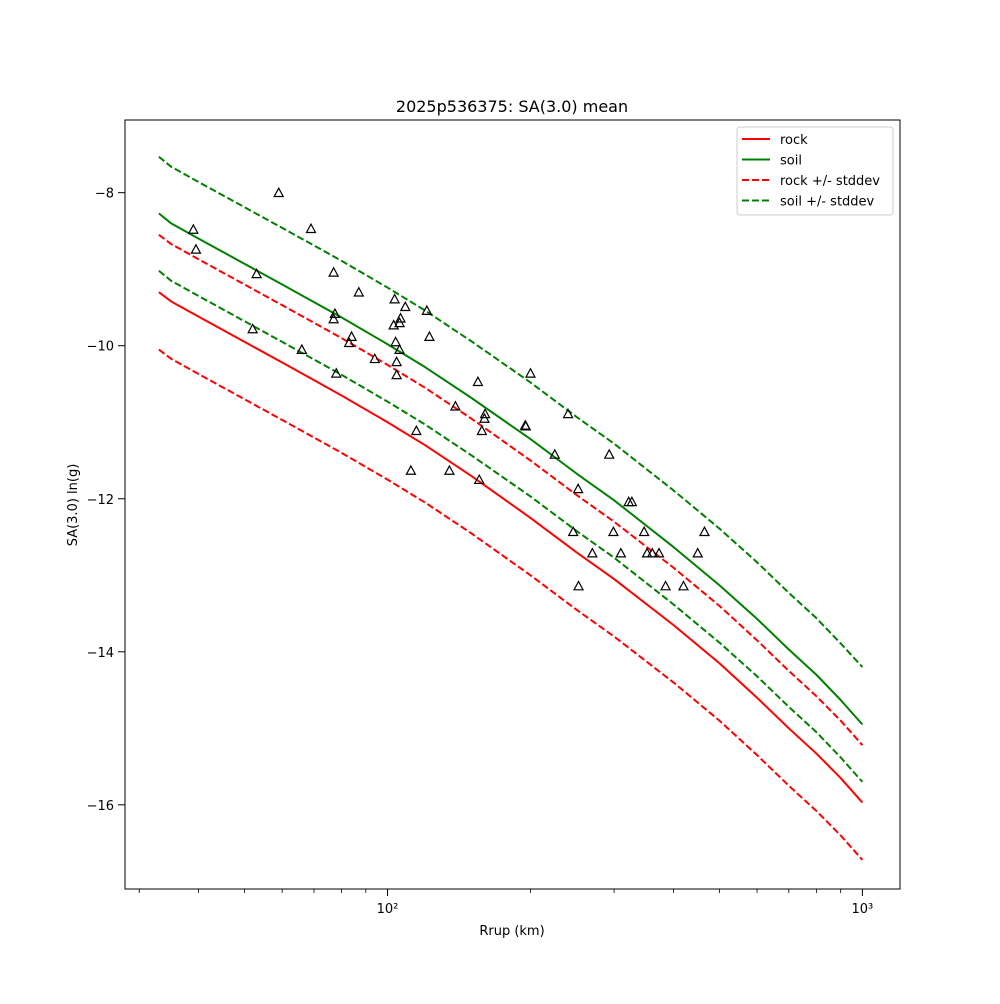  I want to click on legend-box, so click(815, 171).